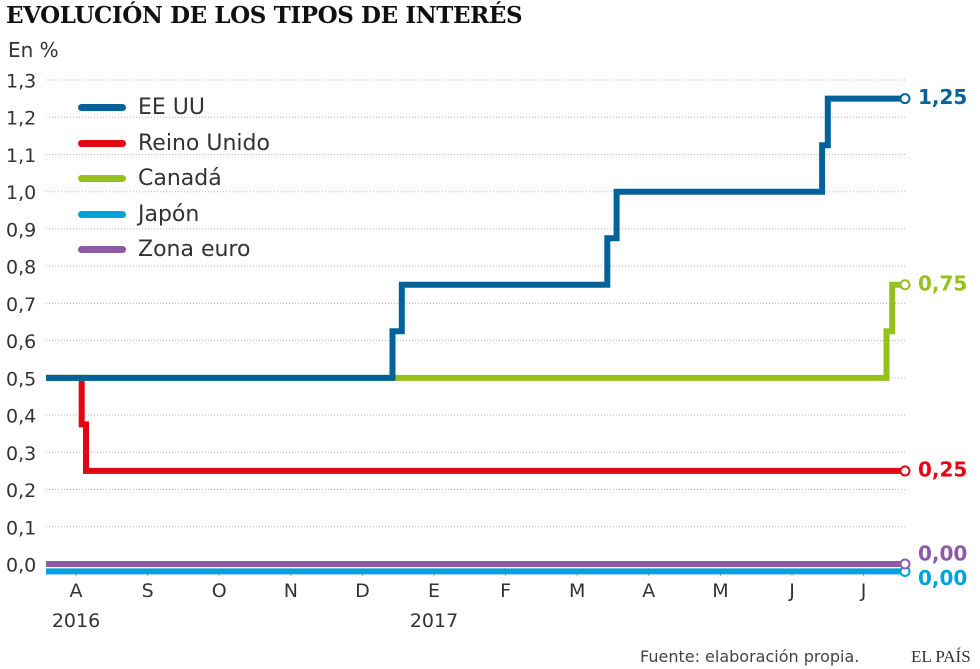 Image resolution: width=980 pixels, height=669 pixels. I want to click on y-tick-label: 1,1, so click(21, 156).